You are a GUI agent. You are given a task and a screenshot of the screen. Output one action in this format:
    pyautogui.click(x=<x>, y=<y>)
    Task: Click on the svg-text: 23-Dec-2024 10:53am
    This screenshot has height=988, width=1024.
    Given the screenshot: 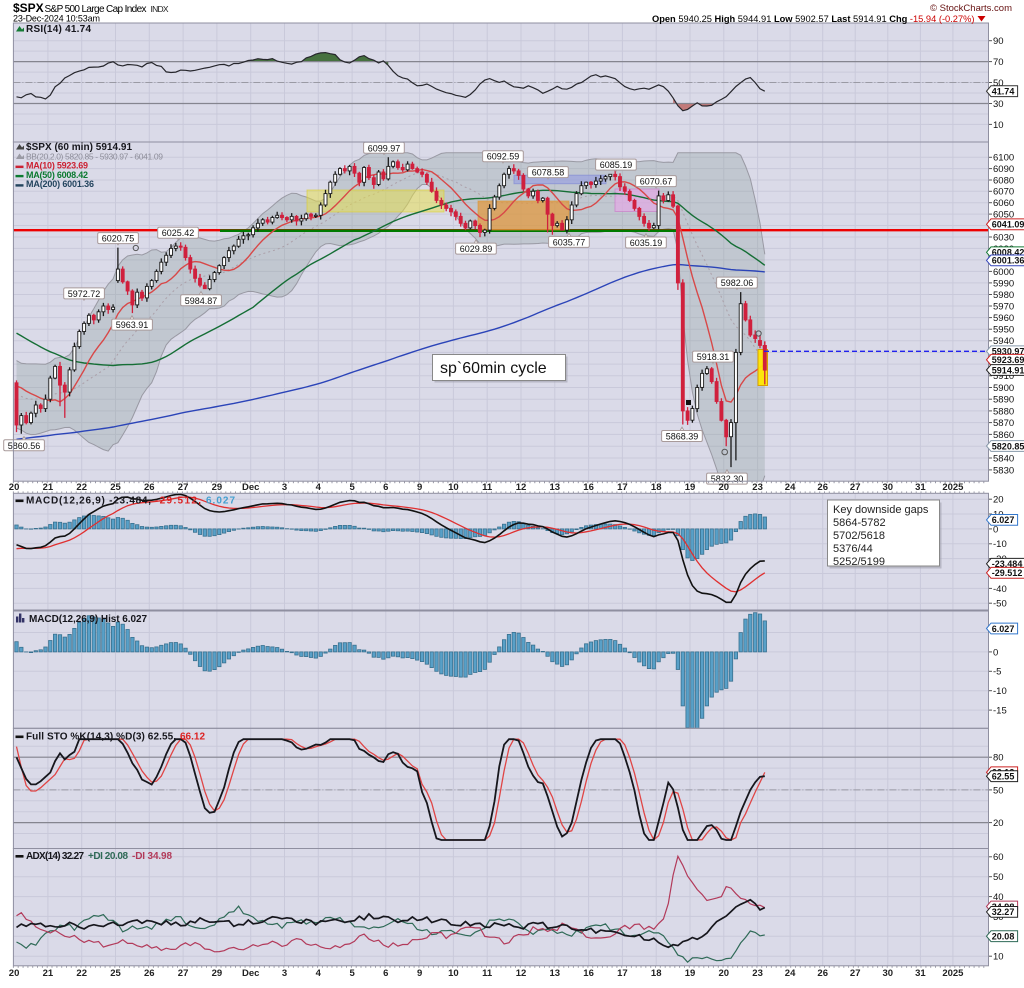 What is the action you would take?
    pyautogui.click(x=56, y=19)
    